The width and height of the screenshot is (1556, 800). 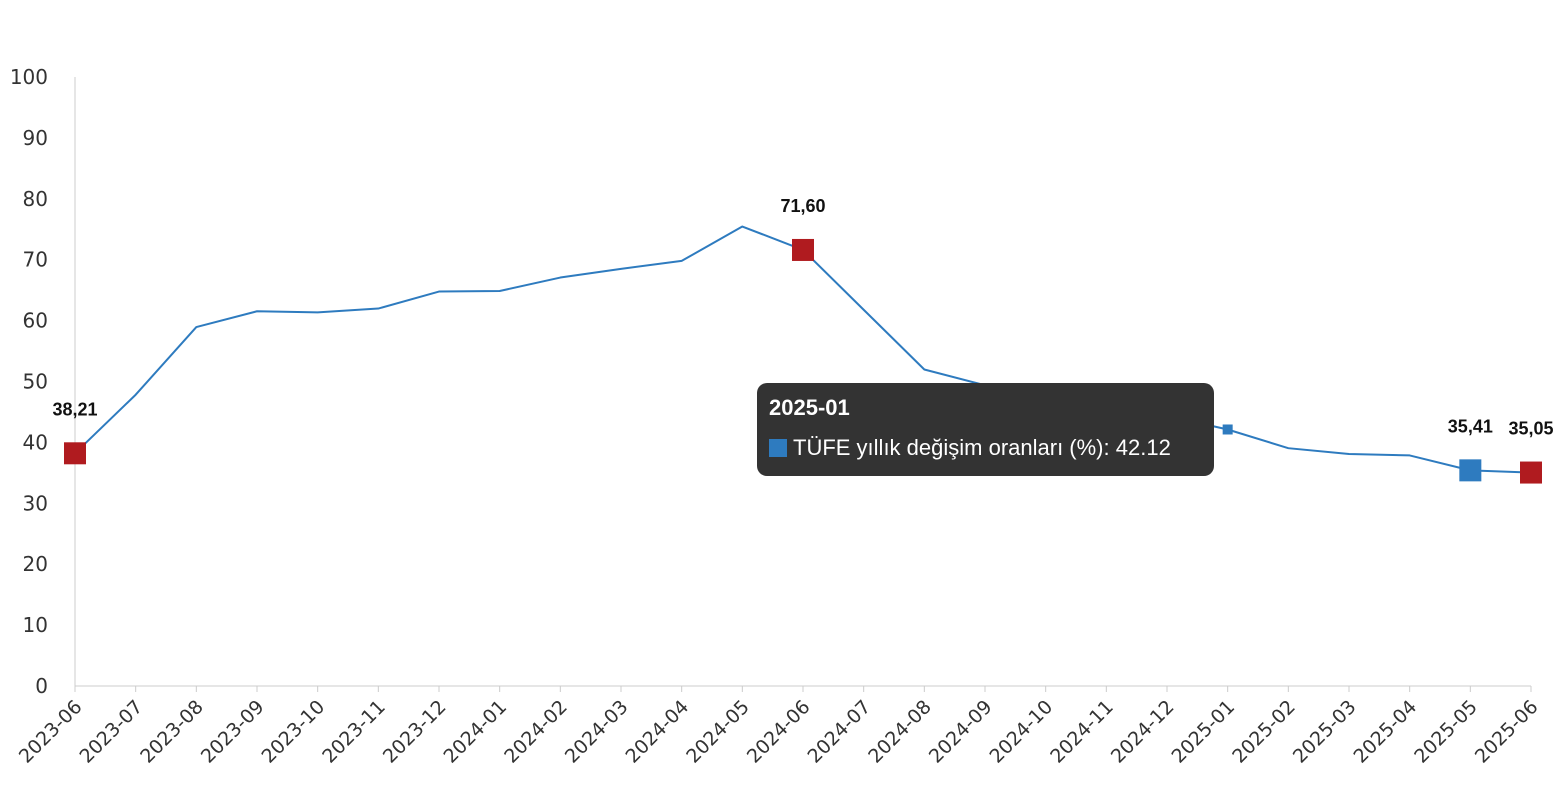 I want to click on x-tick-label: 2023-07, so click(x=112, y=732).